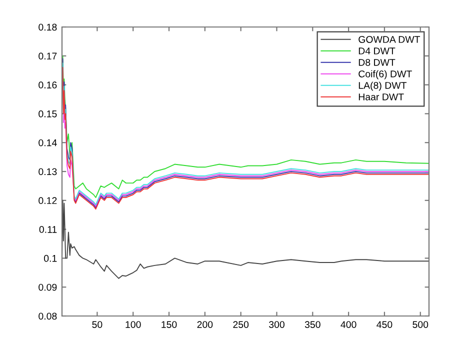 This screenshot has width=474, height=355. I want to click on legend-label: D4 DWT, so click(377, 51).